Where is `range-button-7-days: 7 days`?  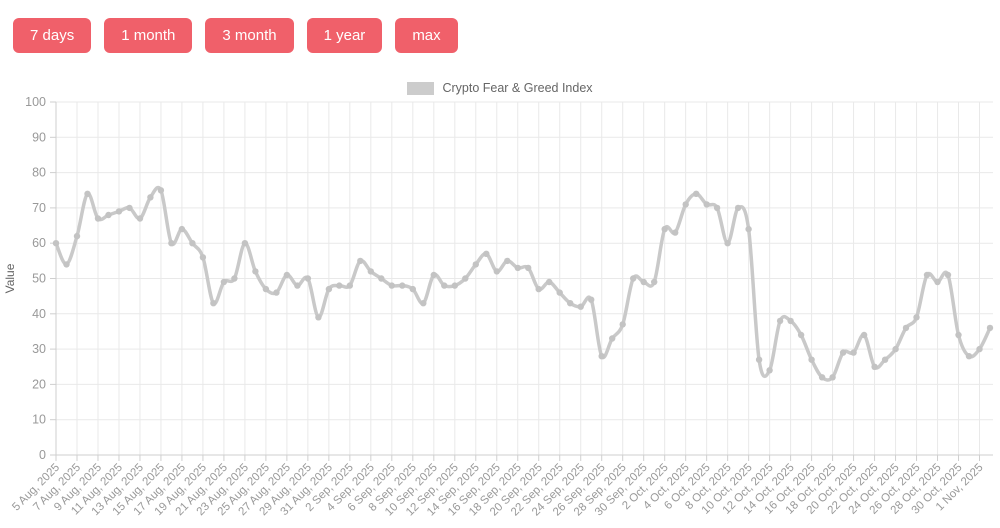 range-button-7-days: 7 days is located at coordinates (52, 35).